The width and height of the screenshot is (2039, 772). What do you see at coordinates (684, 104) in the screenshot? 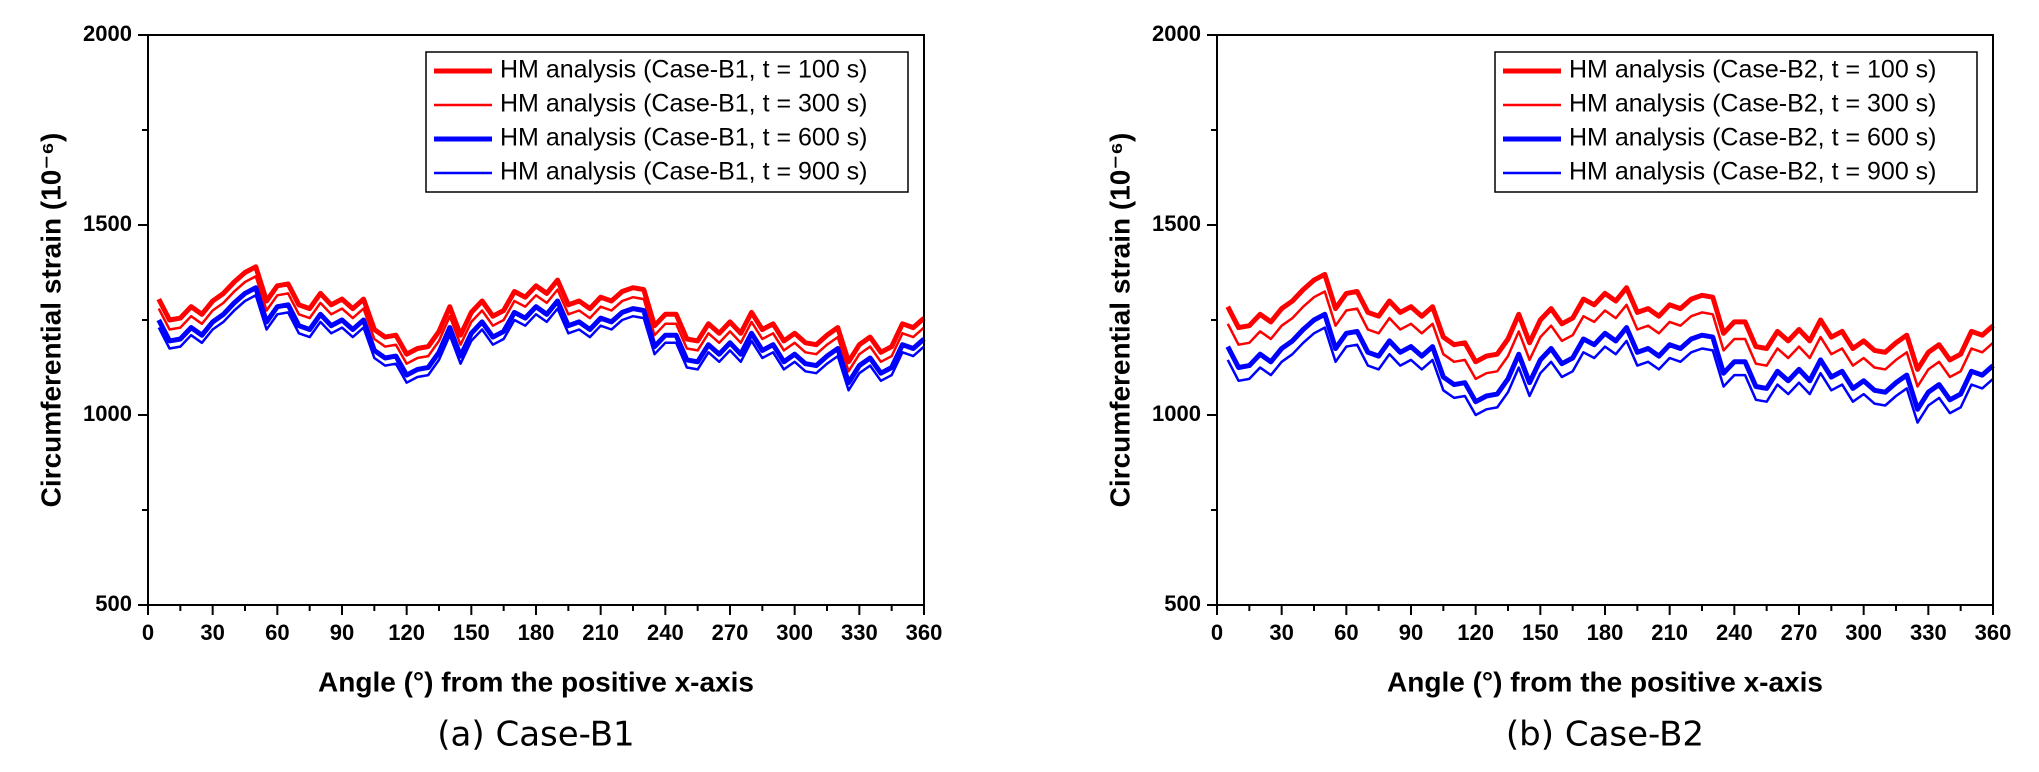
I see `legend-label: HM analysis (Case-B1, t = 300 s)` at bounding box center [684, 104].